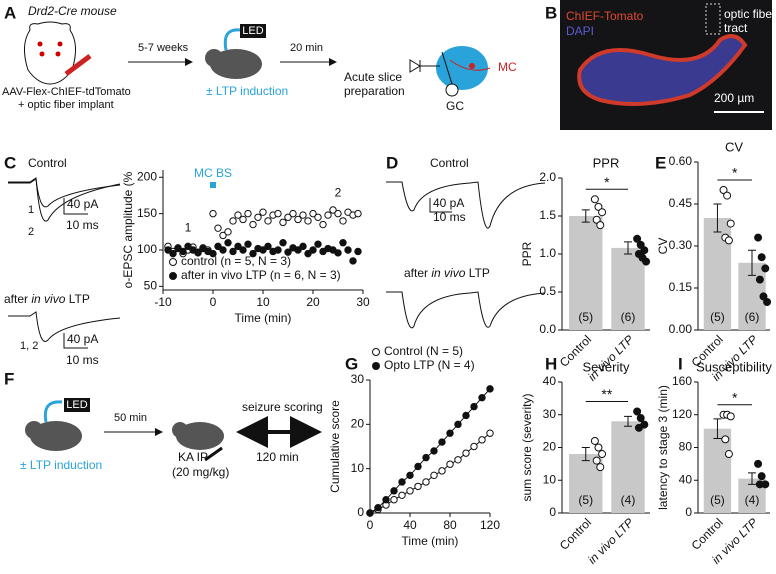 Image resolution: width=776 pixels, height=574 pixels. Describe the element at coordinates (77, 299) in the screenshot. I see `title-part: LTP` at that location.